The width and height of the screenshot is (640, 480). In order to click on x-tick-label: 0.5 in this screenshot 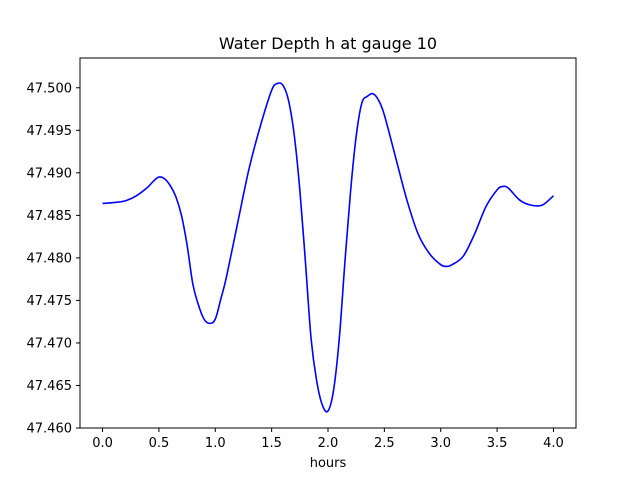, I will do `click(159, 443)`.